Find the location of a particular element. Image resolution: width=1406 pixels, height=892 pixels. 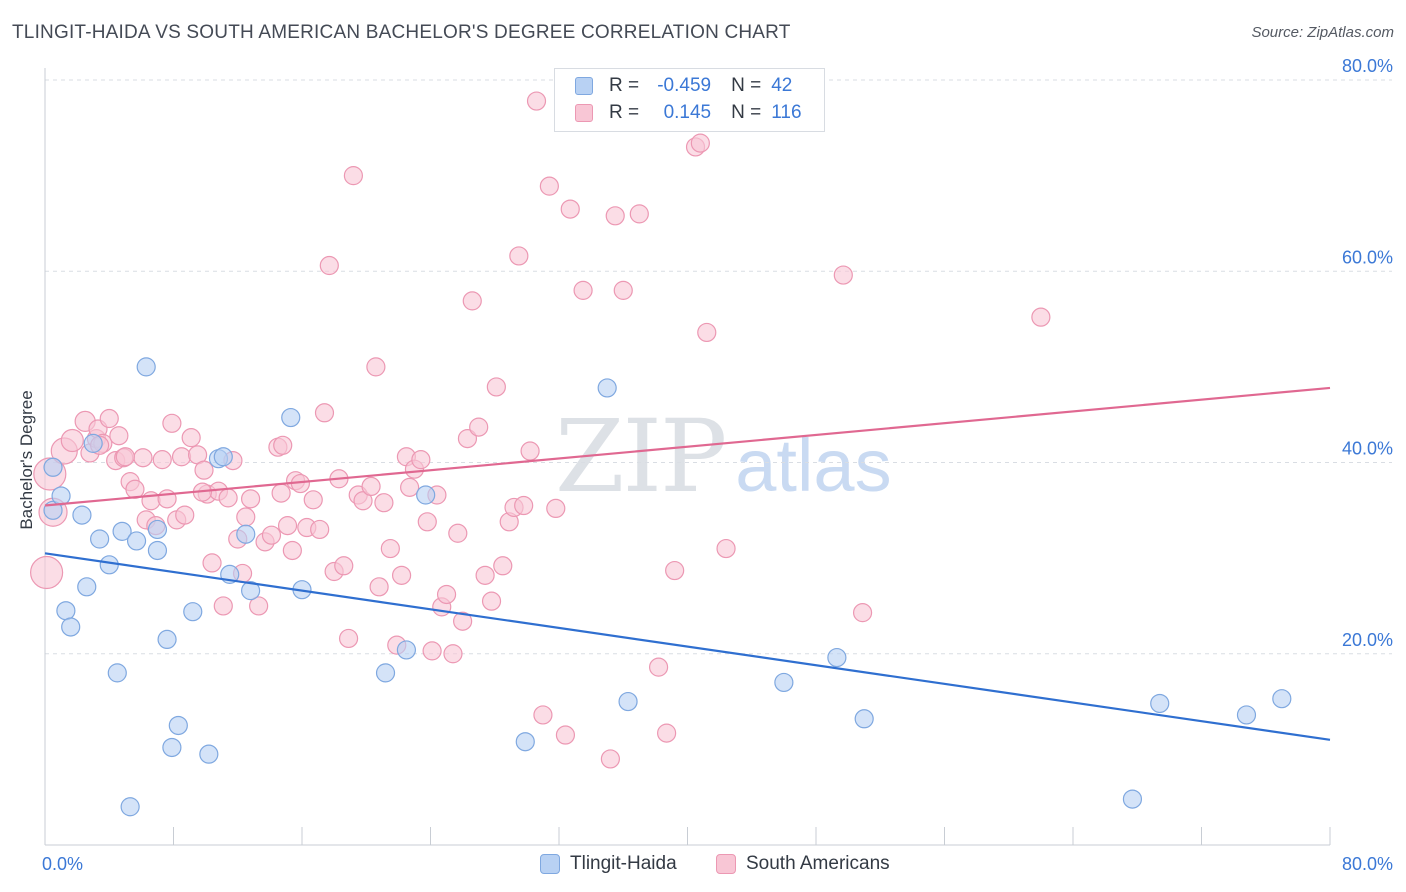

y-axis-label: Bachelor's Degree is located at coordinates (26, 460).